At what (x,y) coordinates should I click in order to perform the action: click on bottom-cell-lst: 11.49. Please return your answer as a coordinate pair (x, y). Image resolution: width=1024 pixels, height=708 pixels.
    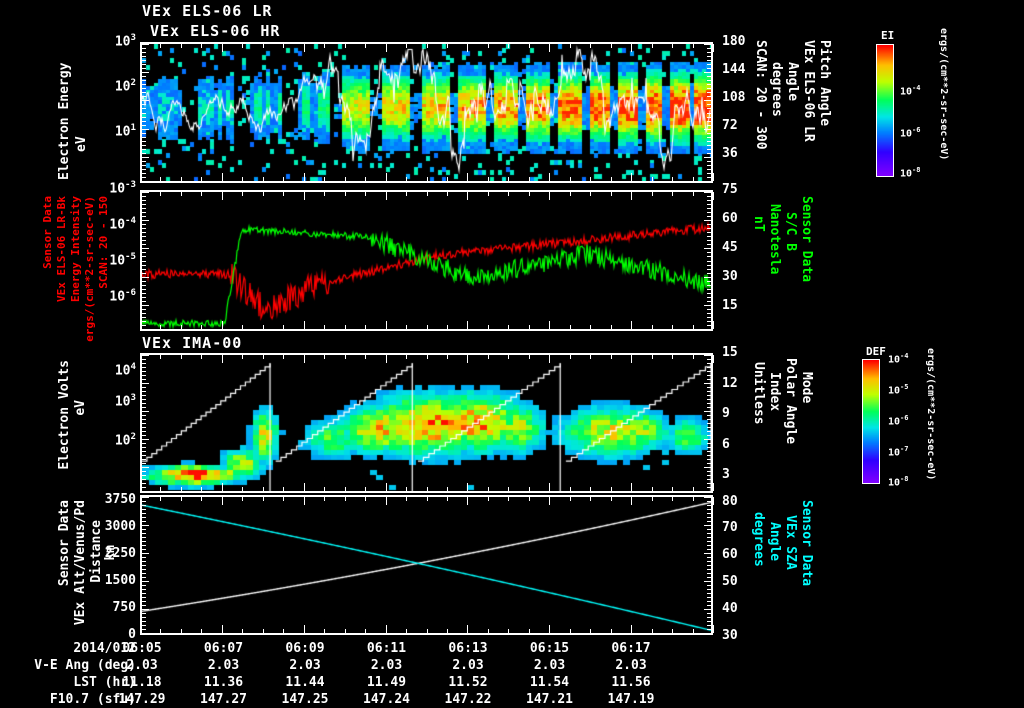
    Looking at the image, I should click on (386, 682).